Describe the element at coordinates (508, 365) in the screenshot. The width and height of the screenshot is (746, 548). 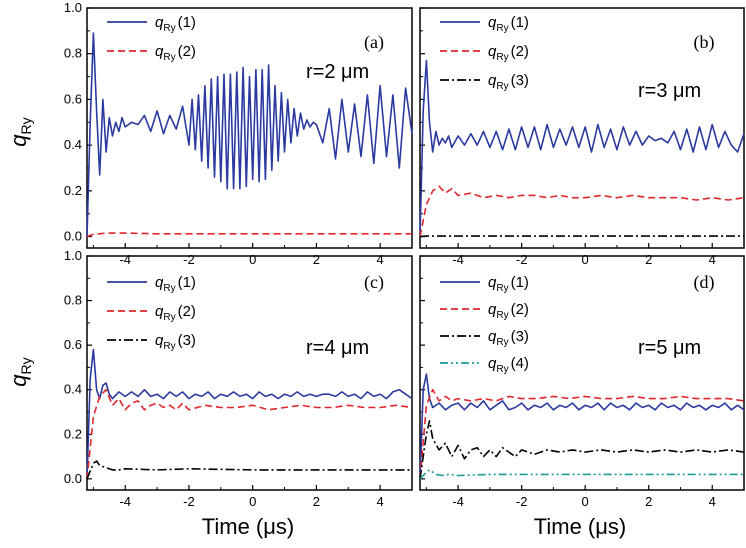
I see `legend-label: qRy (4)` at that location.